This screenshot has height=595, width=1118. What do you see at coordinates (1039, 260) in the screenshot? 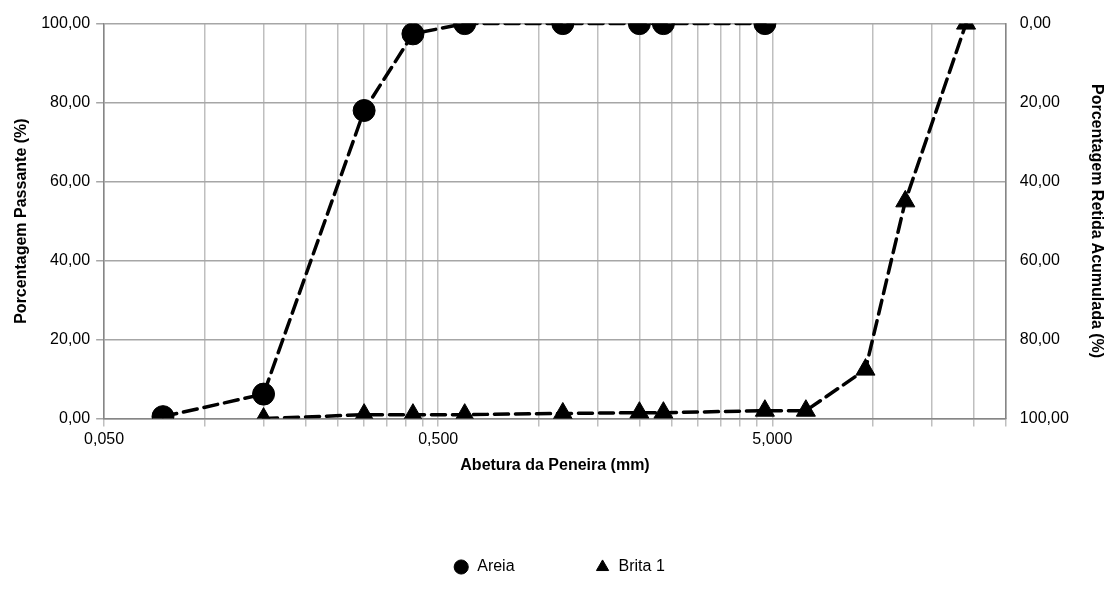
I see `y2-tick-label: 60,00` at bounding box center [1039, 260].